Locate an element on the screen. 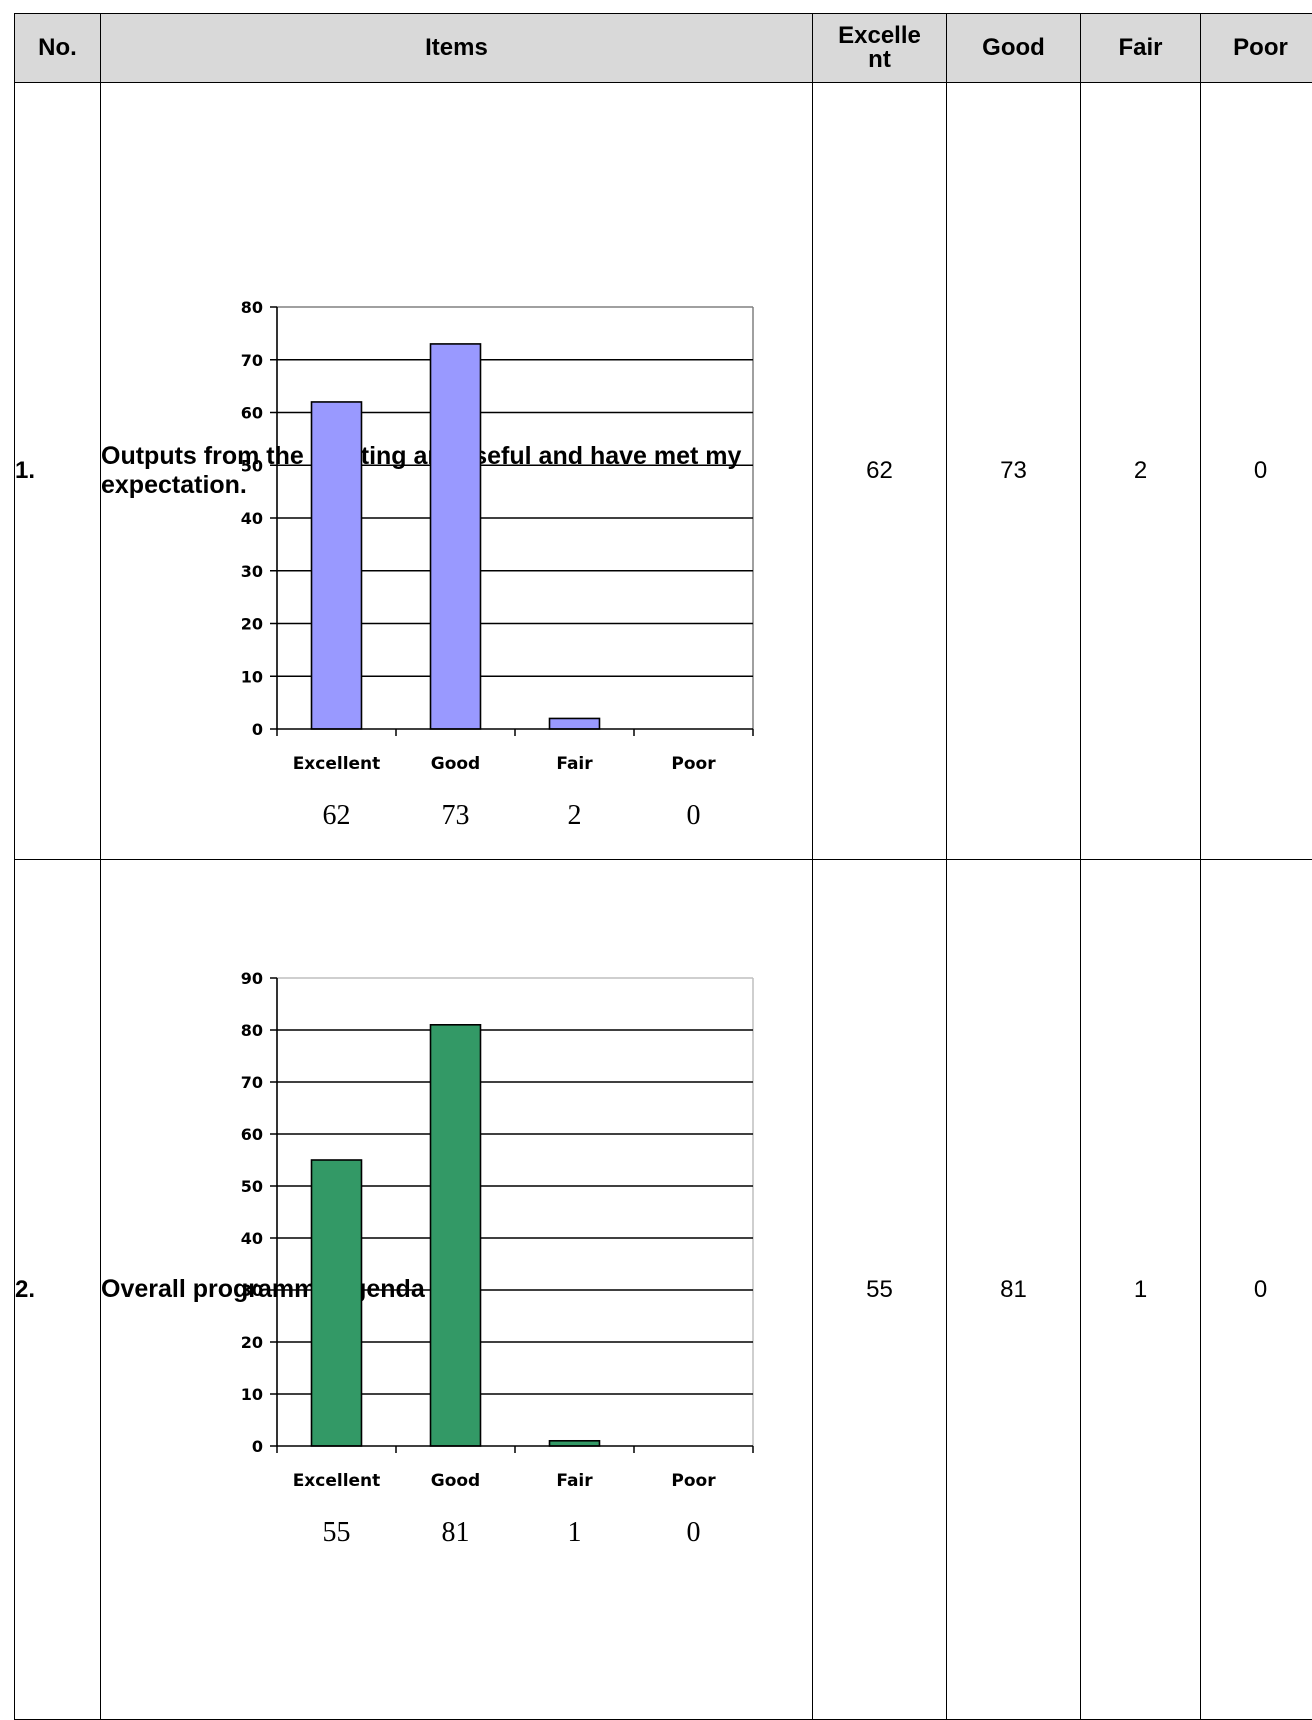  y-tick-label: 90 is located at coordinates (252, 978).